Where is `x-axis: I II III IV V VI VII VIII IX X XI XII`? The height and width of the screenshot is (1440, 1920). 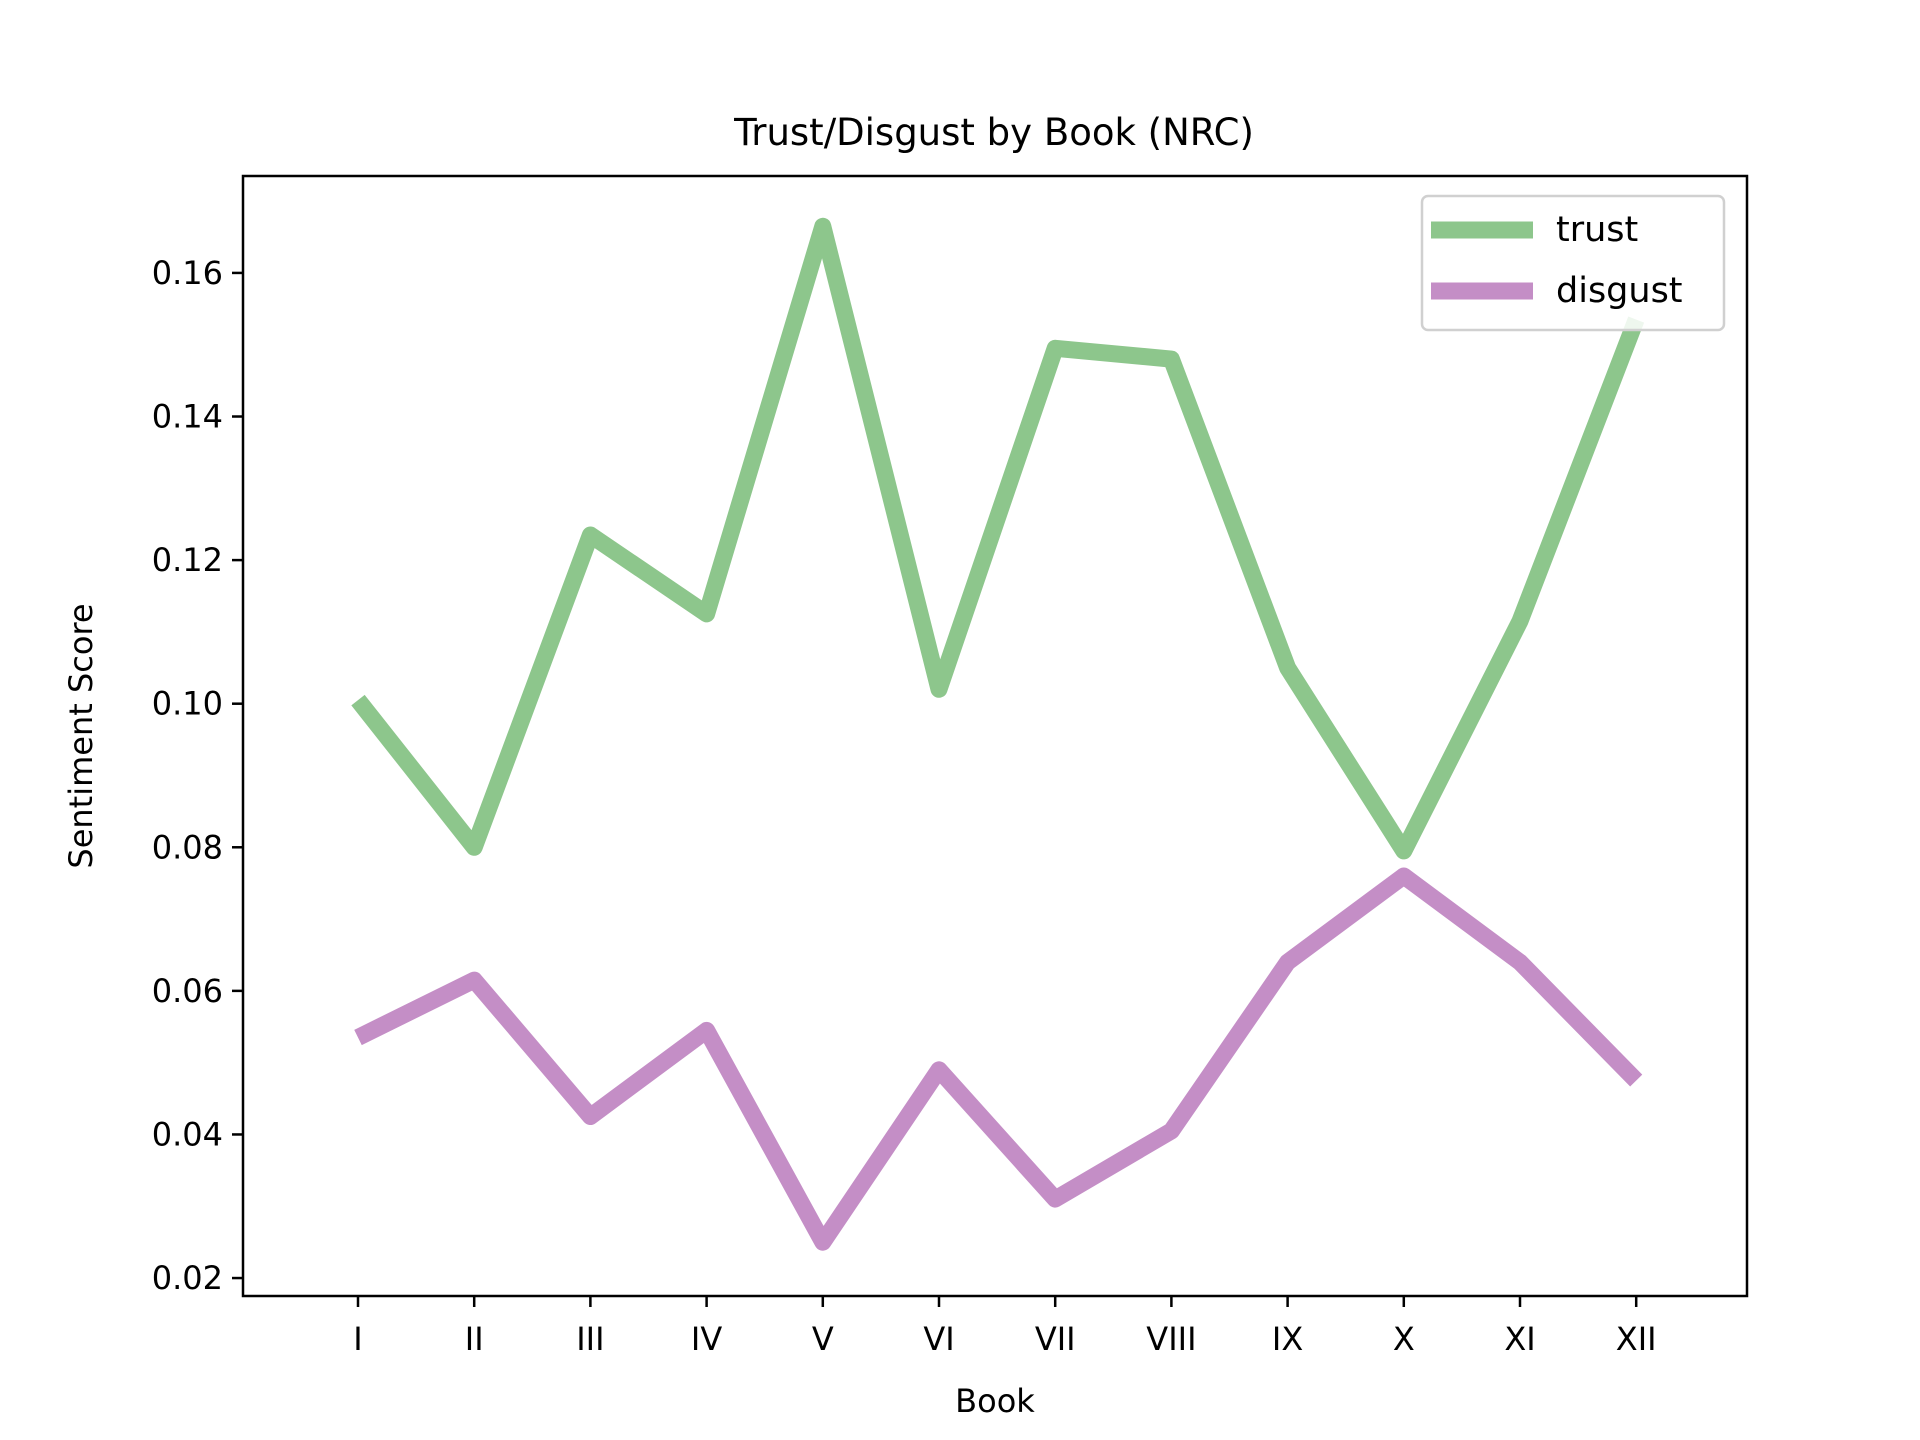
x-axis: I II III IV V VI VII VIII IX X XI XII is located at coordinates (1005, 1327).